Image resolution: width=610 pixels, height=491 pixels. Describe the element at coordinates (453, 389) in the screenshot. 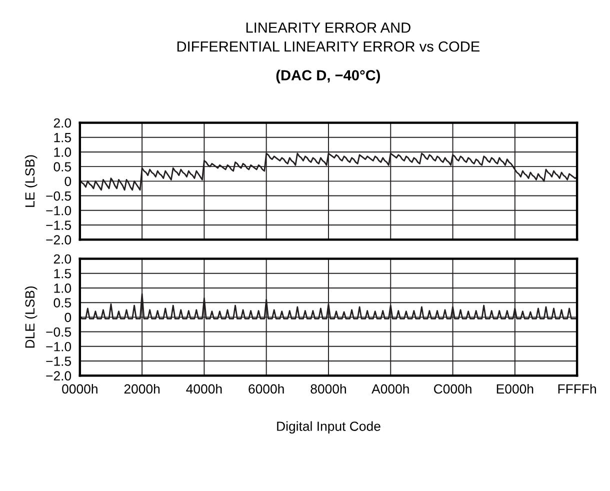

I see `x-tick-label: C000h` at that location.